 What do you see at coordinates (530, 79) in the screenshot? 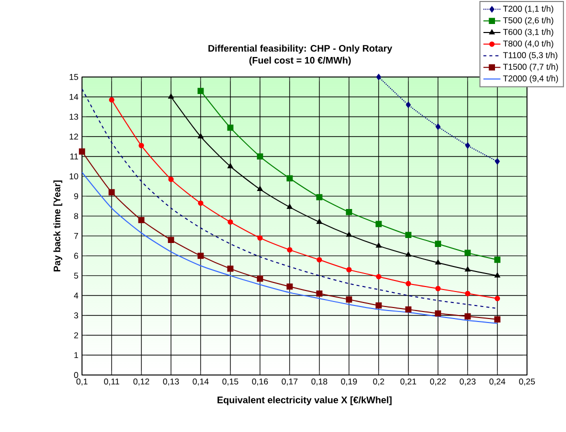
I see `legend-label: T2000 (9,4 t/h)` at bounding box center [530, 79].